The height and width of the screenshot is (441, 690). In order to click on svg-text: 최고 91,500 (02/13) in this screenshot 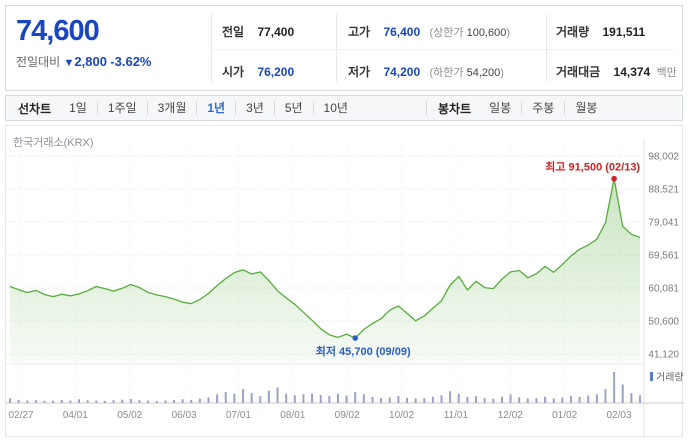, I will do `click(592, 167)`.